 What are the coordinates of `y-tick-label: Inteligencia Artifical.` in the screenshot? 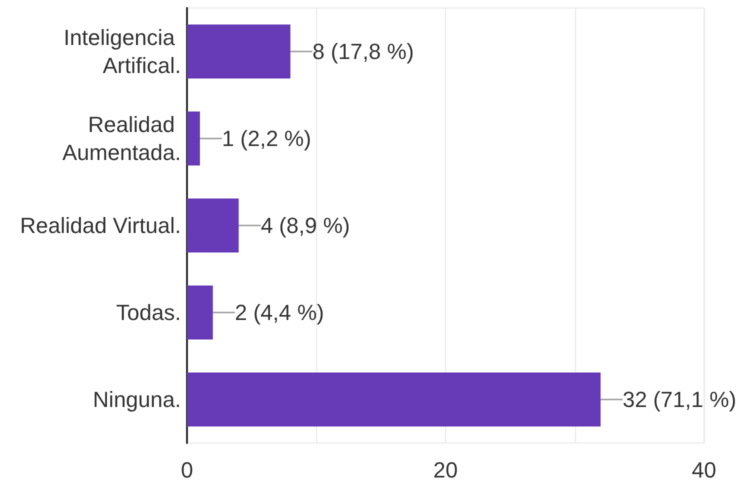 It's located at (122, 51).